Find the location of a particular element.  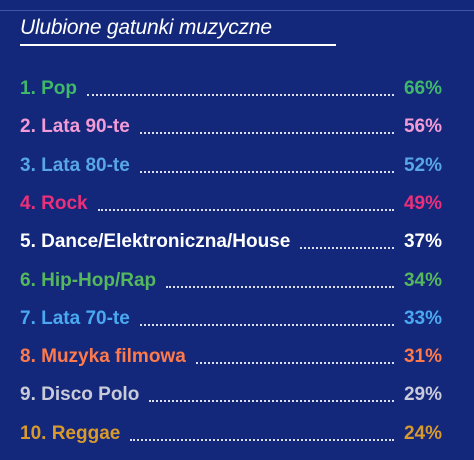

genre-percentage: 31% is located at coordinates (422, 357).